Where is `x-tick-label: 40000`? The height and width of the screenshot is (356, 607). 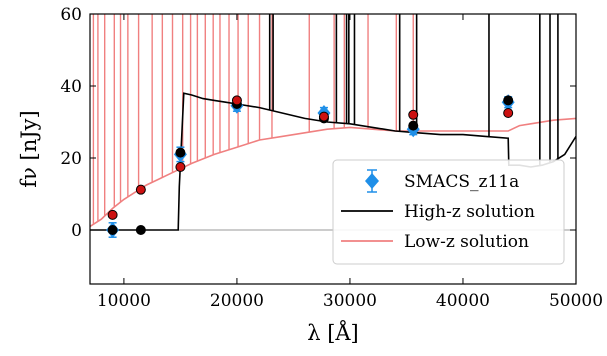
x-tick-label: 40000 is located at coordinates (463, 301).